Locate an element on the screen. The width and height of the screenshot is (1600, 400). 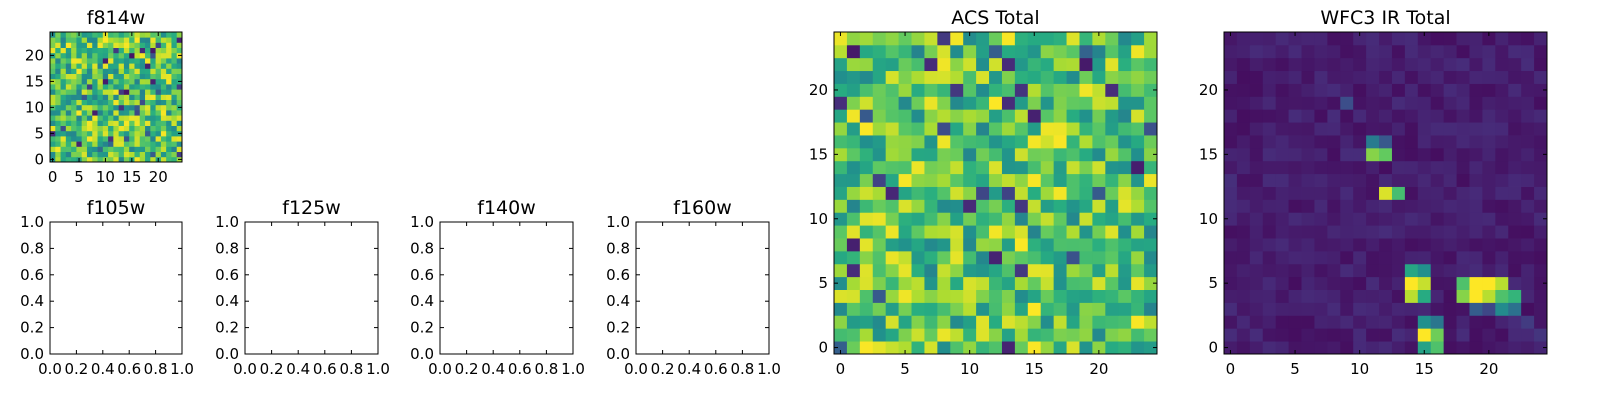
x-tick-label: 5 is located at coordinates (79, 177).